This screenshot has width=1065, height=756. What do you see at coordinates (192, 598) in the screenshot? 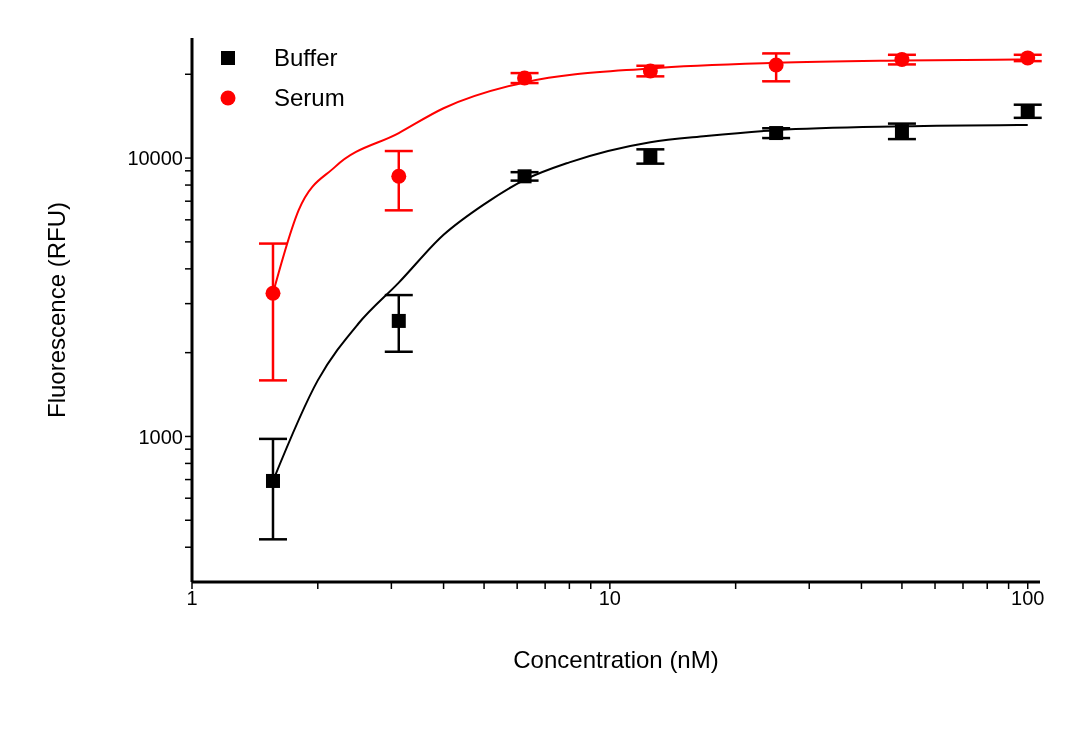
I see `x-tick-label: 1` at bounding box center [192, 598].